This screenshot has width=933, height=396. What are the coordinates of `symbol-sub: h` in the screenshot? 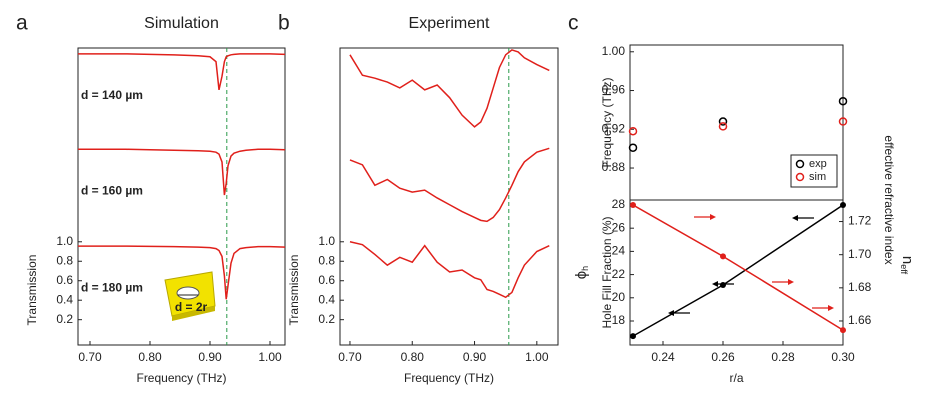 It's located at (585, 268).